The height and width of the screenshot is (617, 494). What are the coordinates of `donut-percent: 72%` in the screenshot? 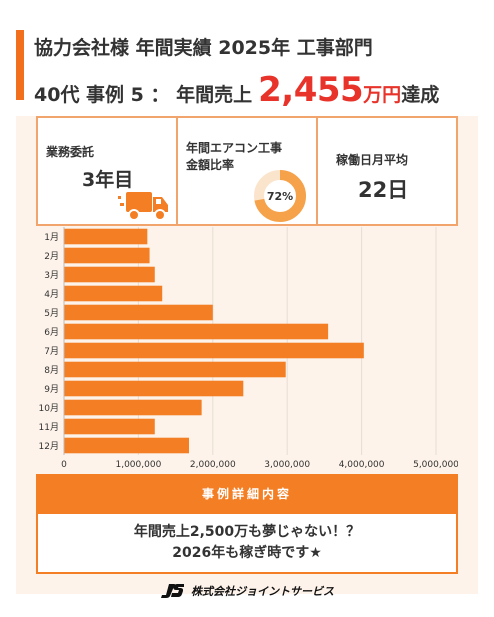 It's located at (280, 196).